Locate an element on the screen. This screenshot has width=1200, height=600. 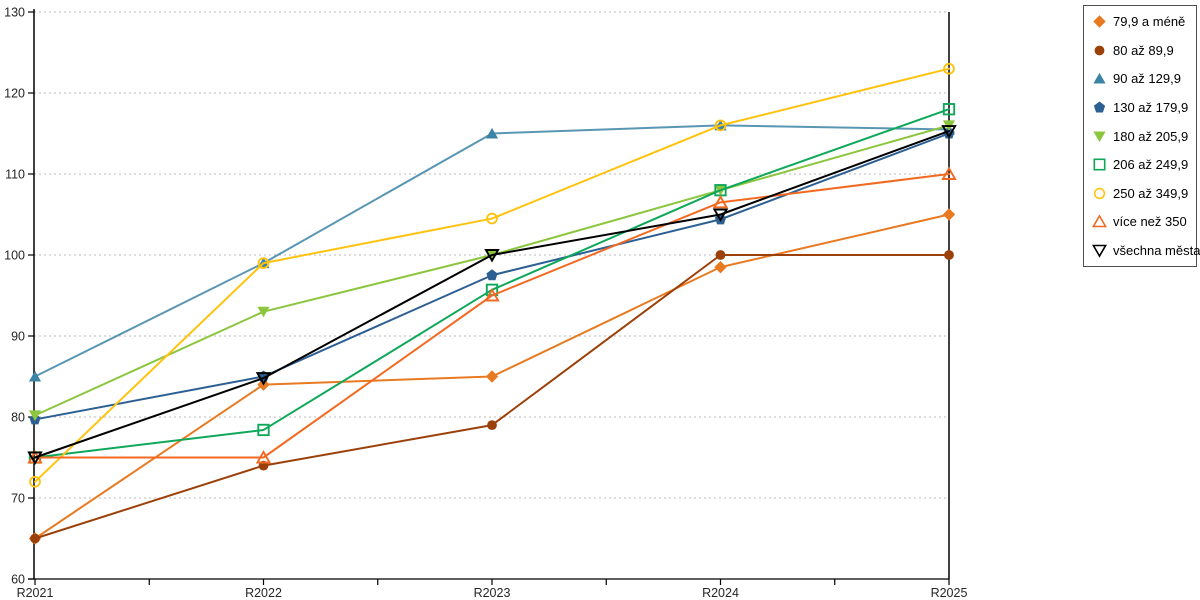
x-tick-label: R2025 is located at coordinates (949, 593).